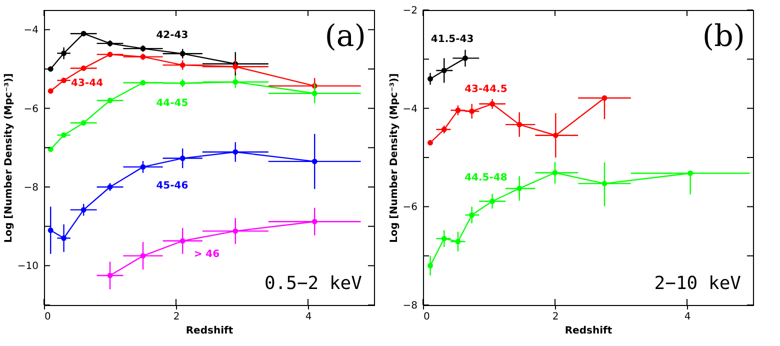 This screenshot has height=346, width=780. I want to click on y-tick-label: −10, so click(27, 266).